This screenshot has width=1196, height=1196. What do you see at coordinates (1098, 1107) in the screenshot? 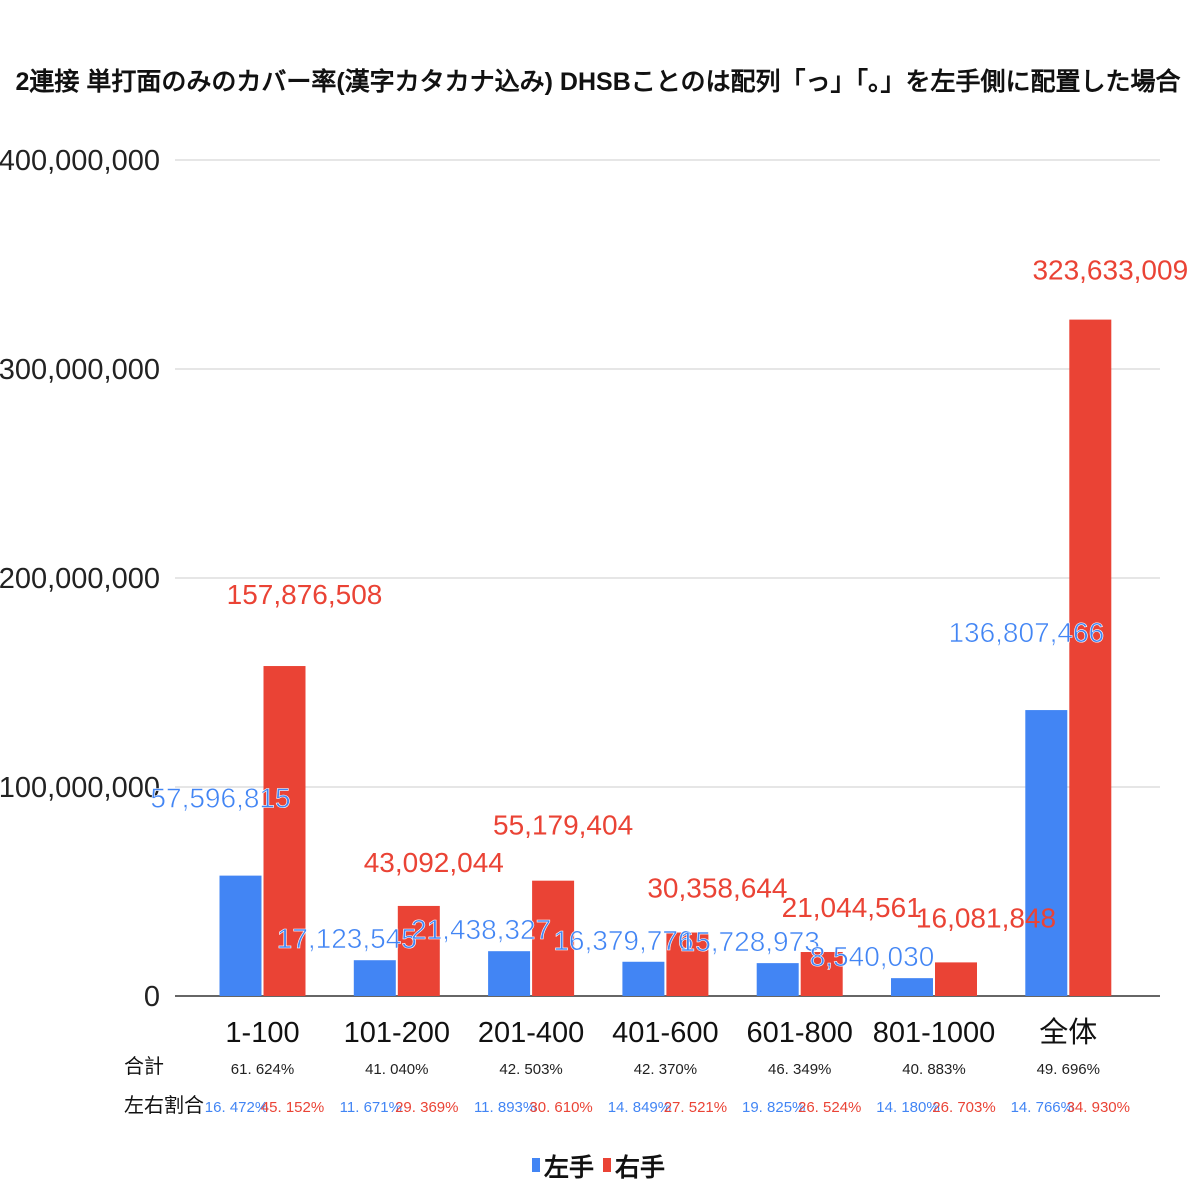
I see `right-ratio: 34. 930%` at bounding box center [1098, 1107].